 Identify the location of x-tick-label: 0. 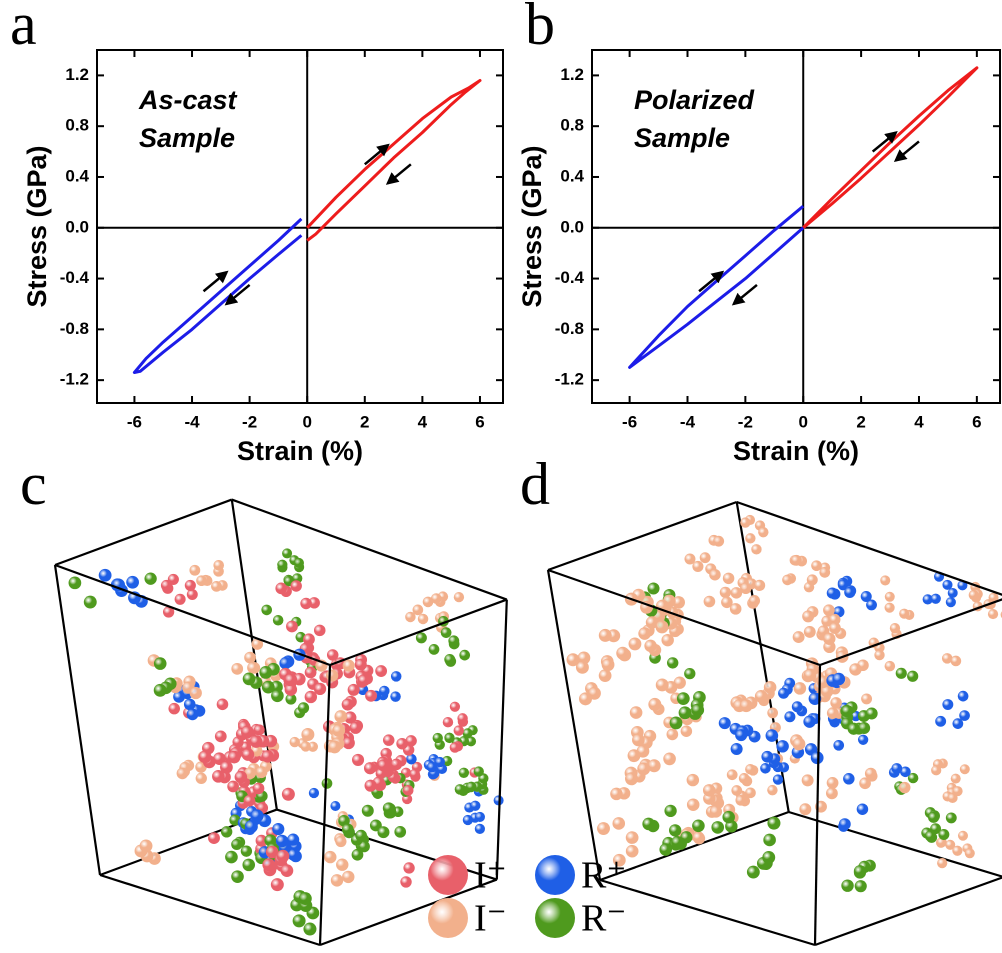
(802, 421).